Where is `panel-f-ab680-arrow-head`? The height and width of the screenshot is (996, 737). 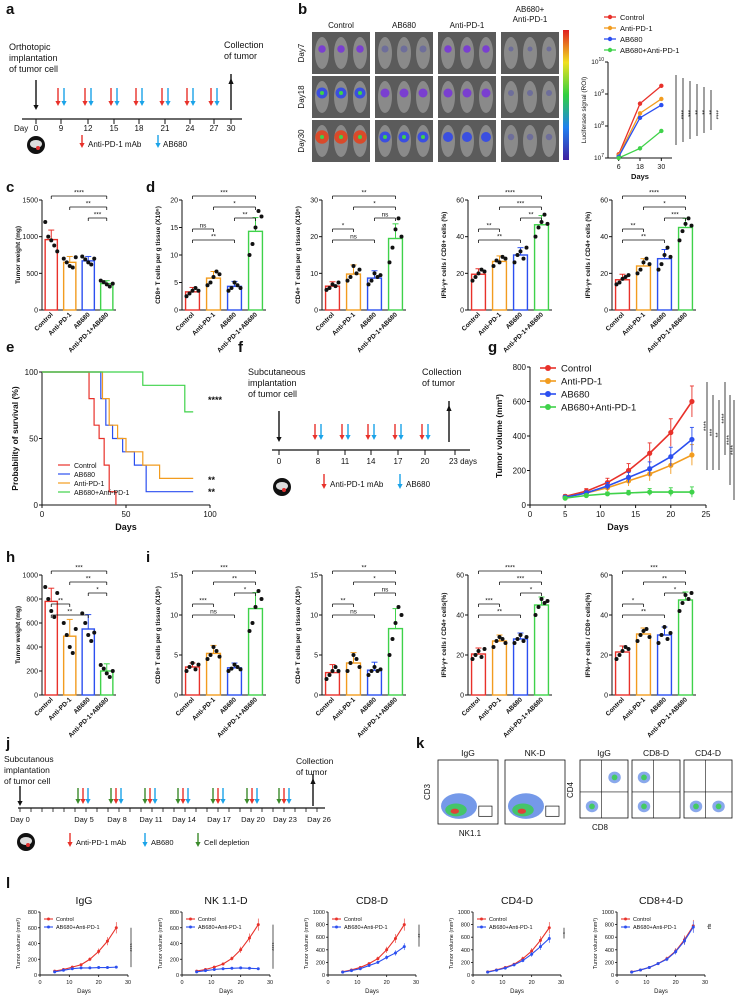
panel-f-ab680-arrow-head is located at coordinates (321, 437).